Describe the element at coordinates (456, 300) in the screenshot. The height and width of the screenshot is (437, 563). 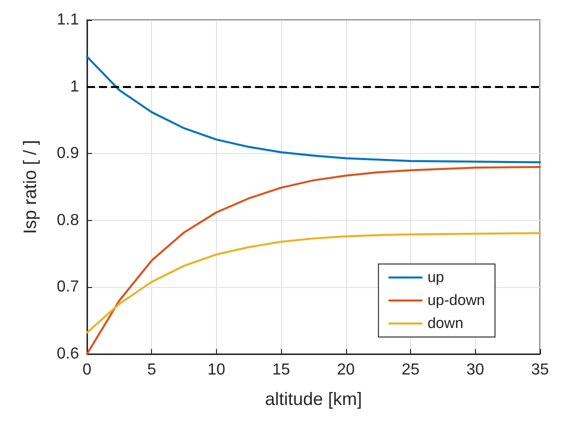
I see `legend-label: up-down` at that location.